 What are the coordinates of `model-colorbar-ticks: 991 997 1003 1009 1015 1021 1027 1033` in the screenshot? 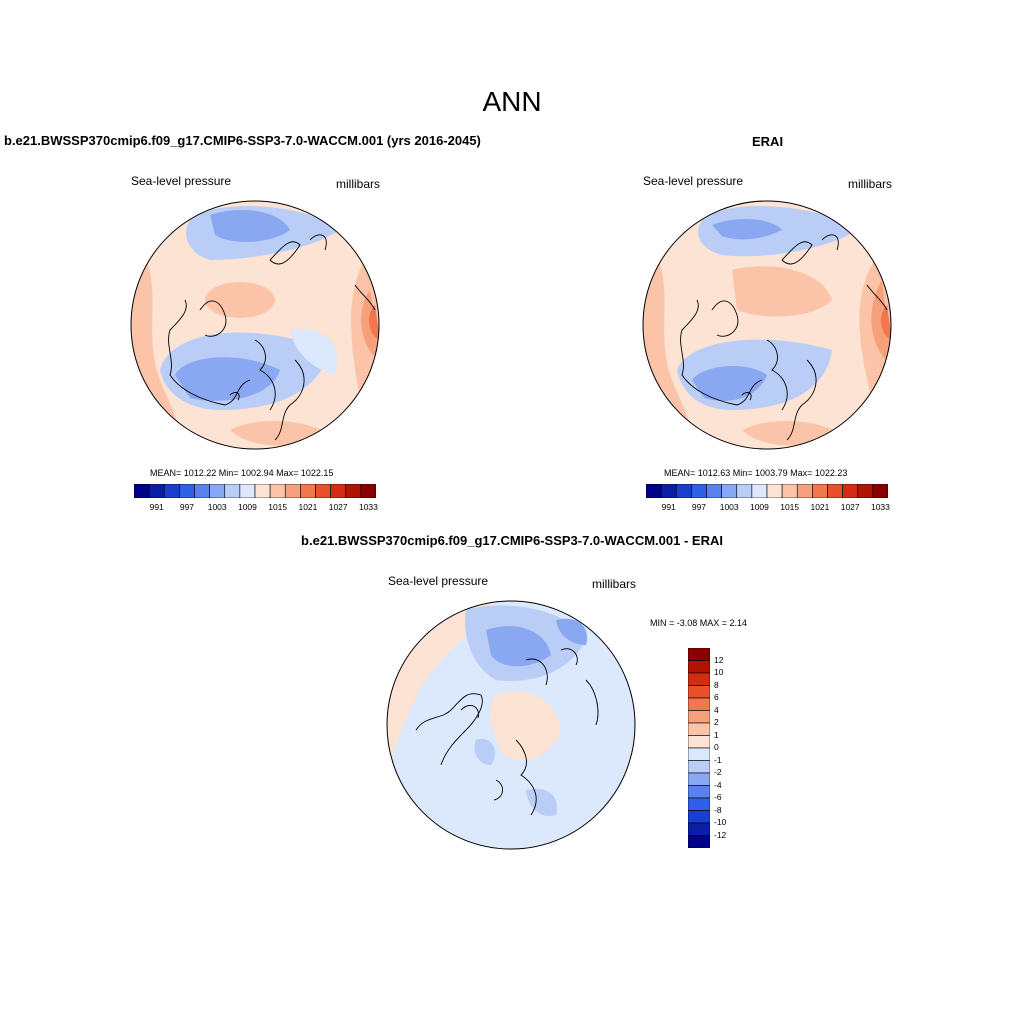 It's located at (256, 508).